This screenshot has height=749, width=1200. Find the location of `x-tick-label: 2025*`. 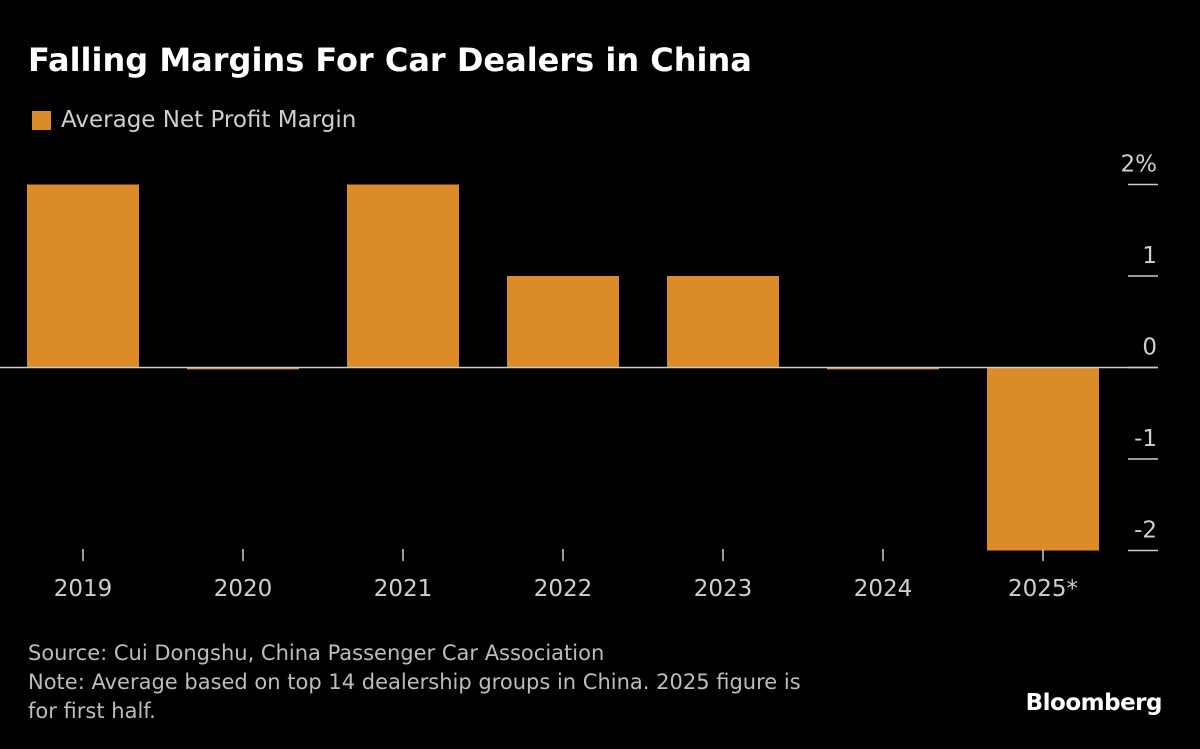

x-tick-label: 2025* is located at coordinates (1043, 589).